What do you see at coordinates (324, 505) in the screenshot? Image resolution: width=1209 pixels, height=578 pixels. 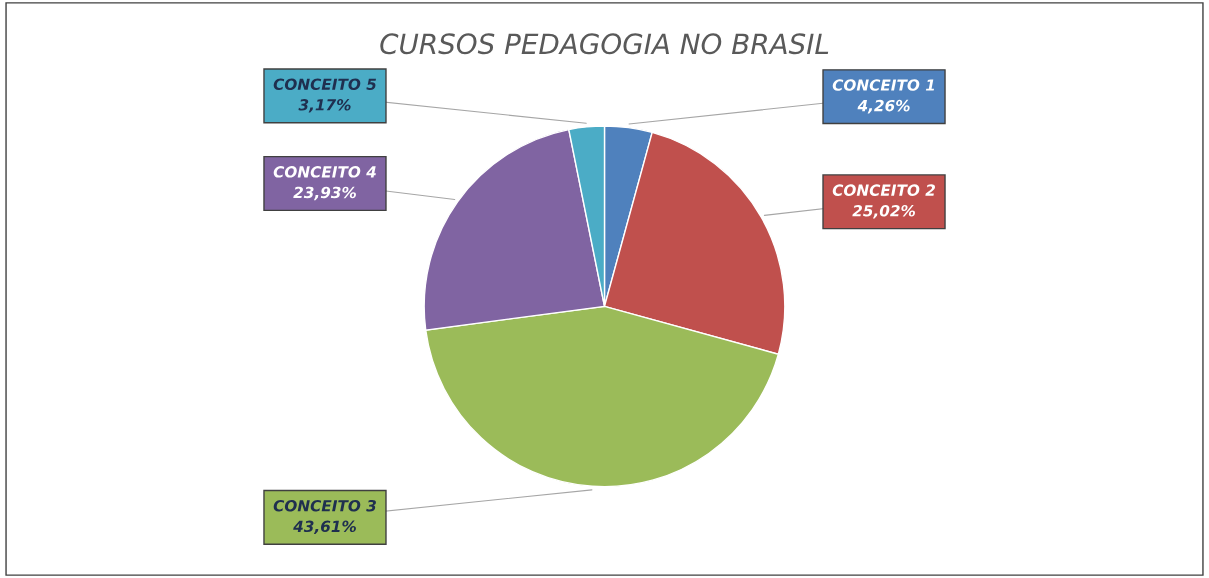 I see `slice-label: CONCEITO 3` at bounding box center [324, 505].